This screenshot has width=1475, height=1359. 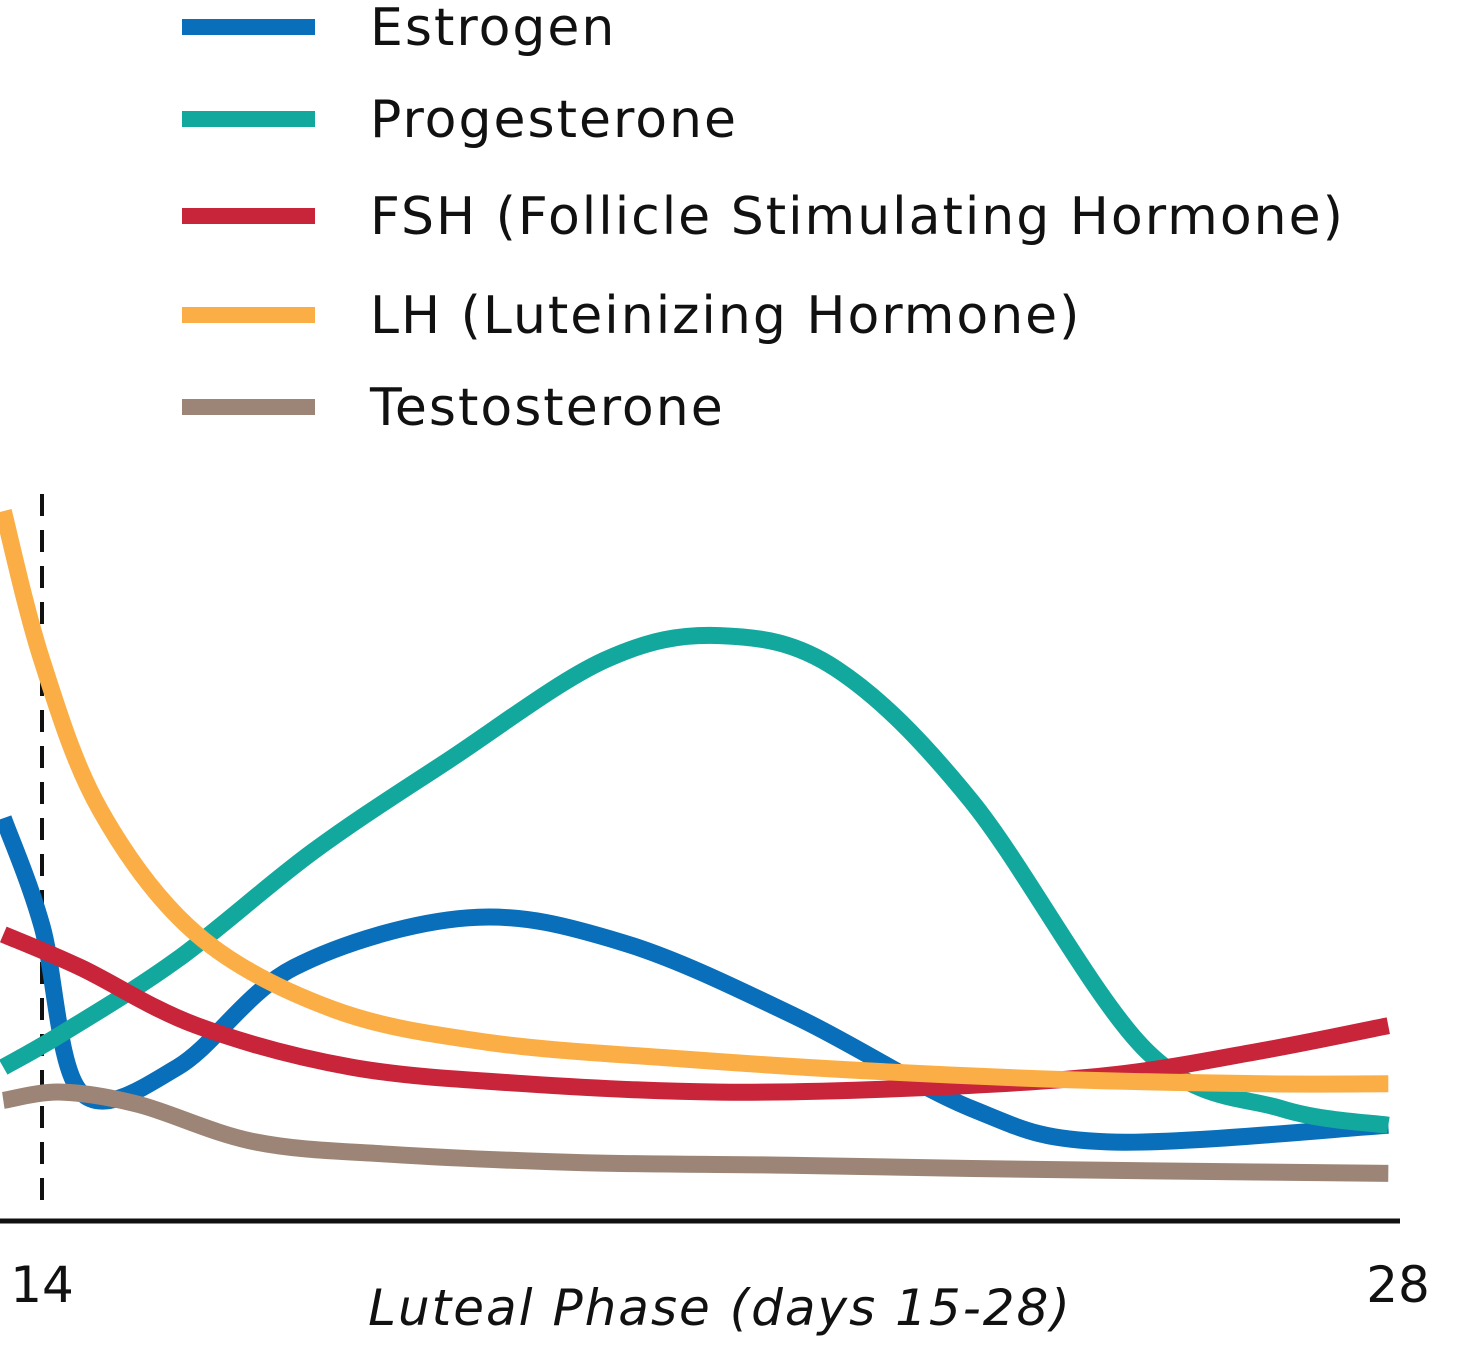 I want to click on legend-label-fsh: FSH (Follicle Stimulating Hormone), so click(x=857, y=217).